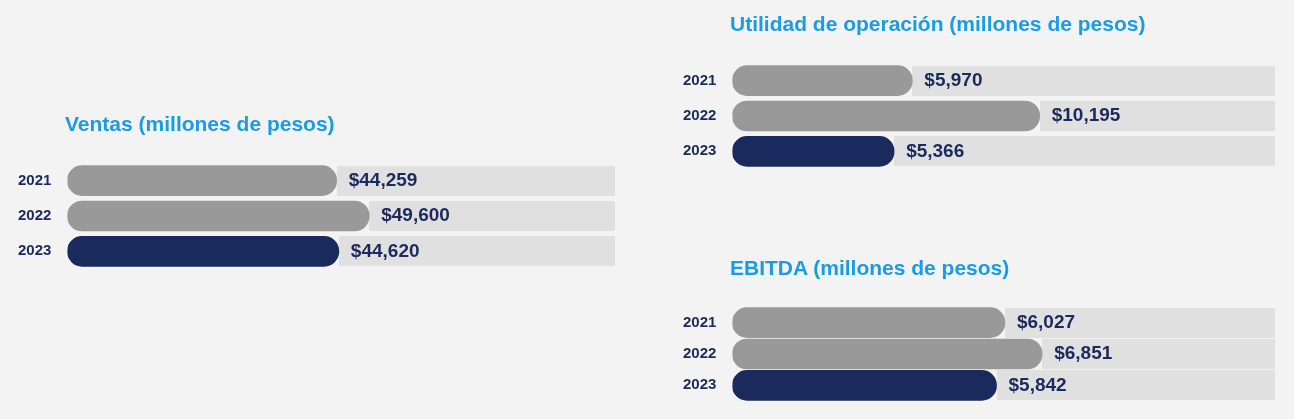 The width and height of the screenshot is (1294, 419). I want to click on data-label: $6,851, so click(1083, 353).